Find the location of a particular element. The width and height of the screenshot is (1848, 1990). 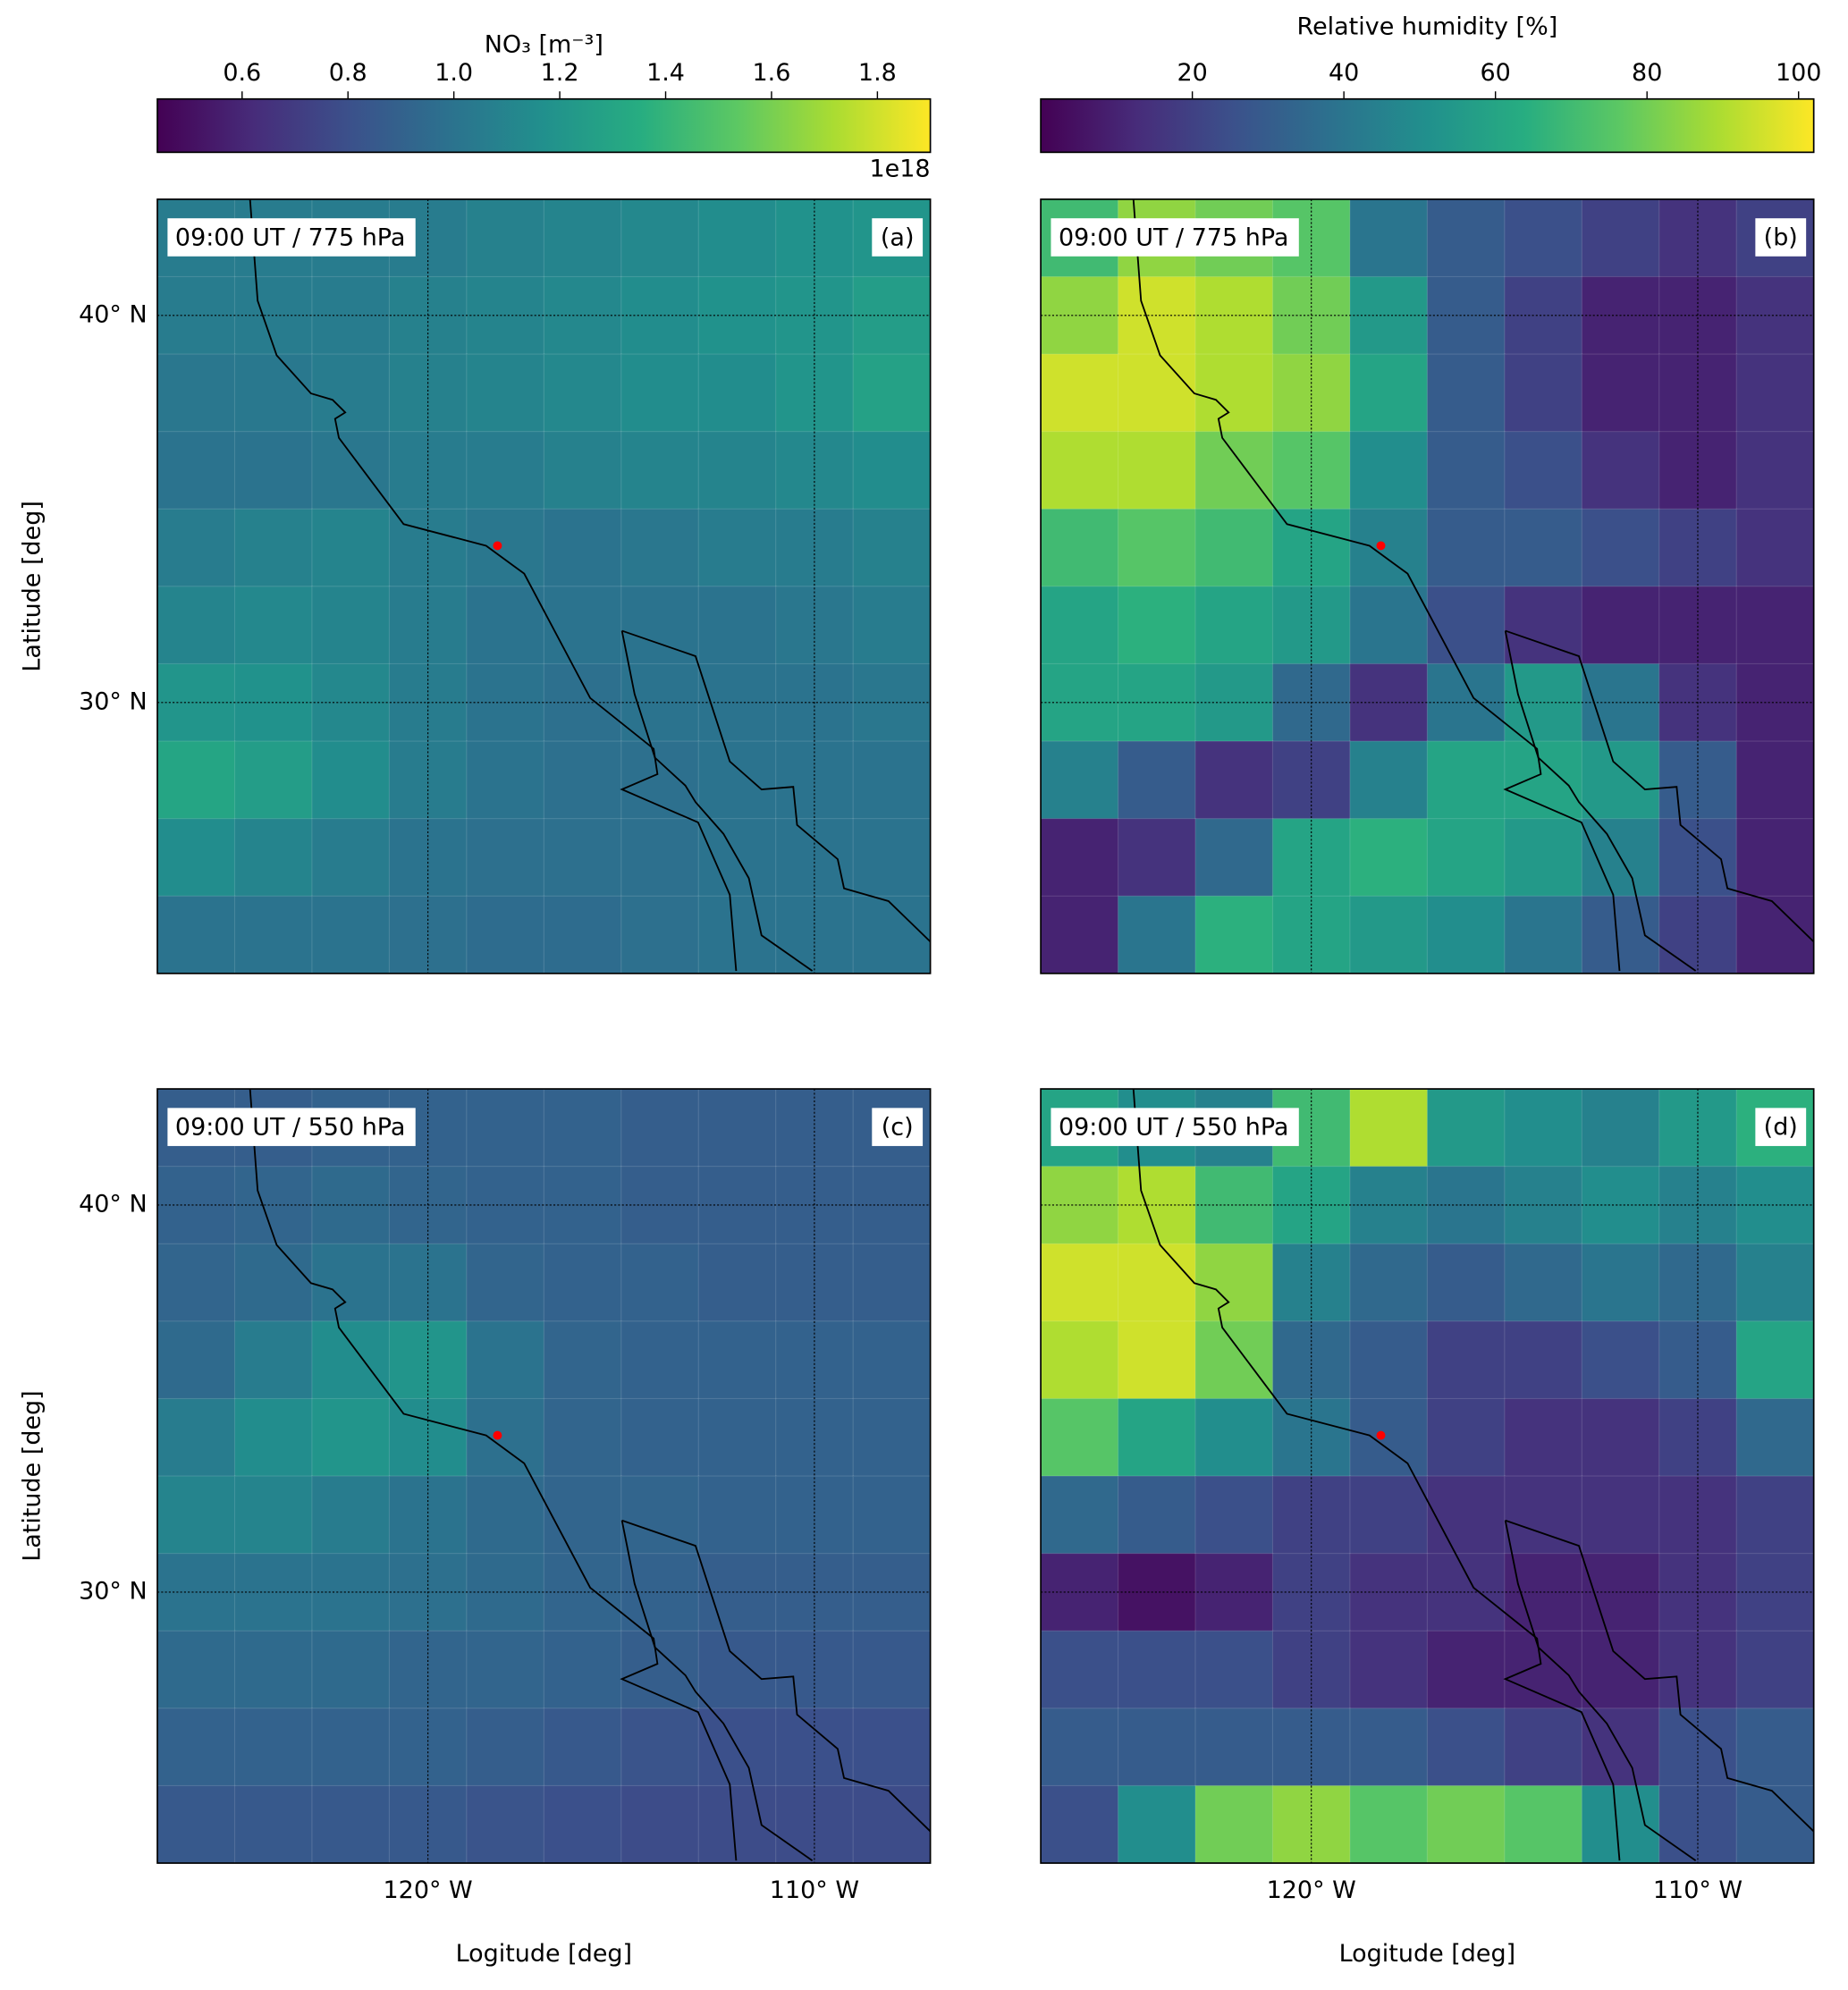

panel-label: (a) is located at coordinates (898, 237).